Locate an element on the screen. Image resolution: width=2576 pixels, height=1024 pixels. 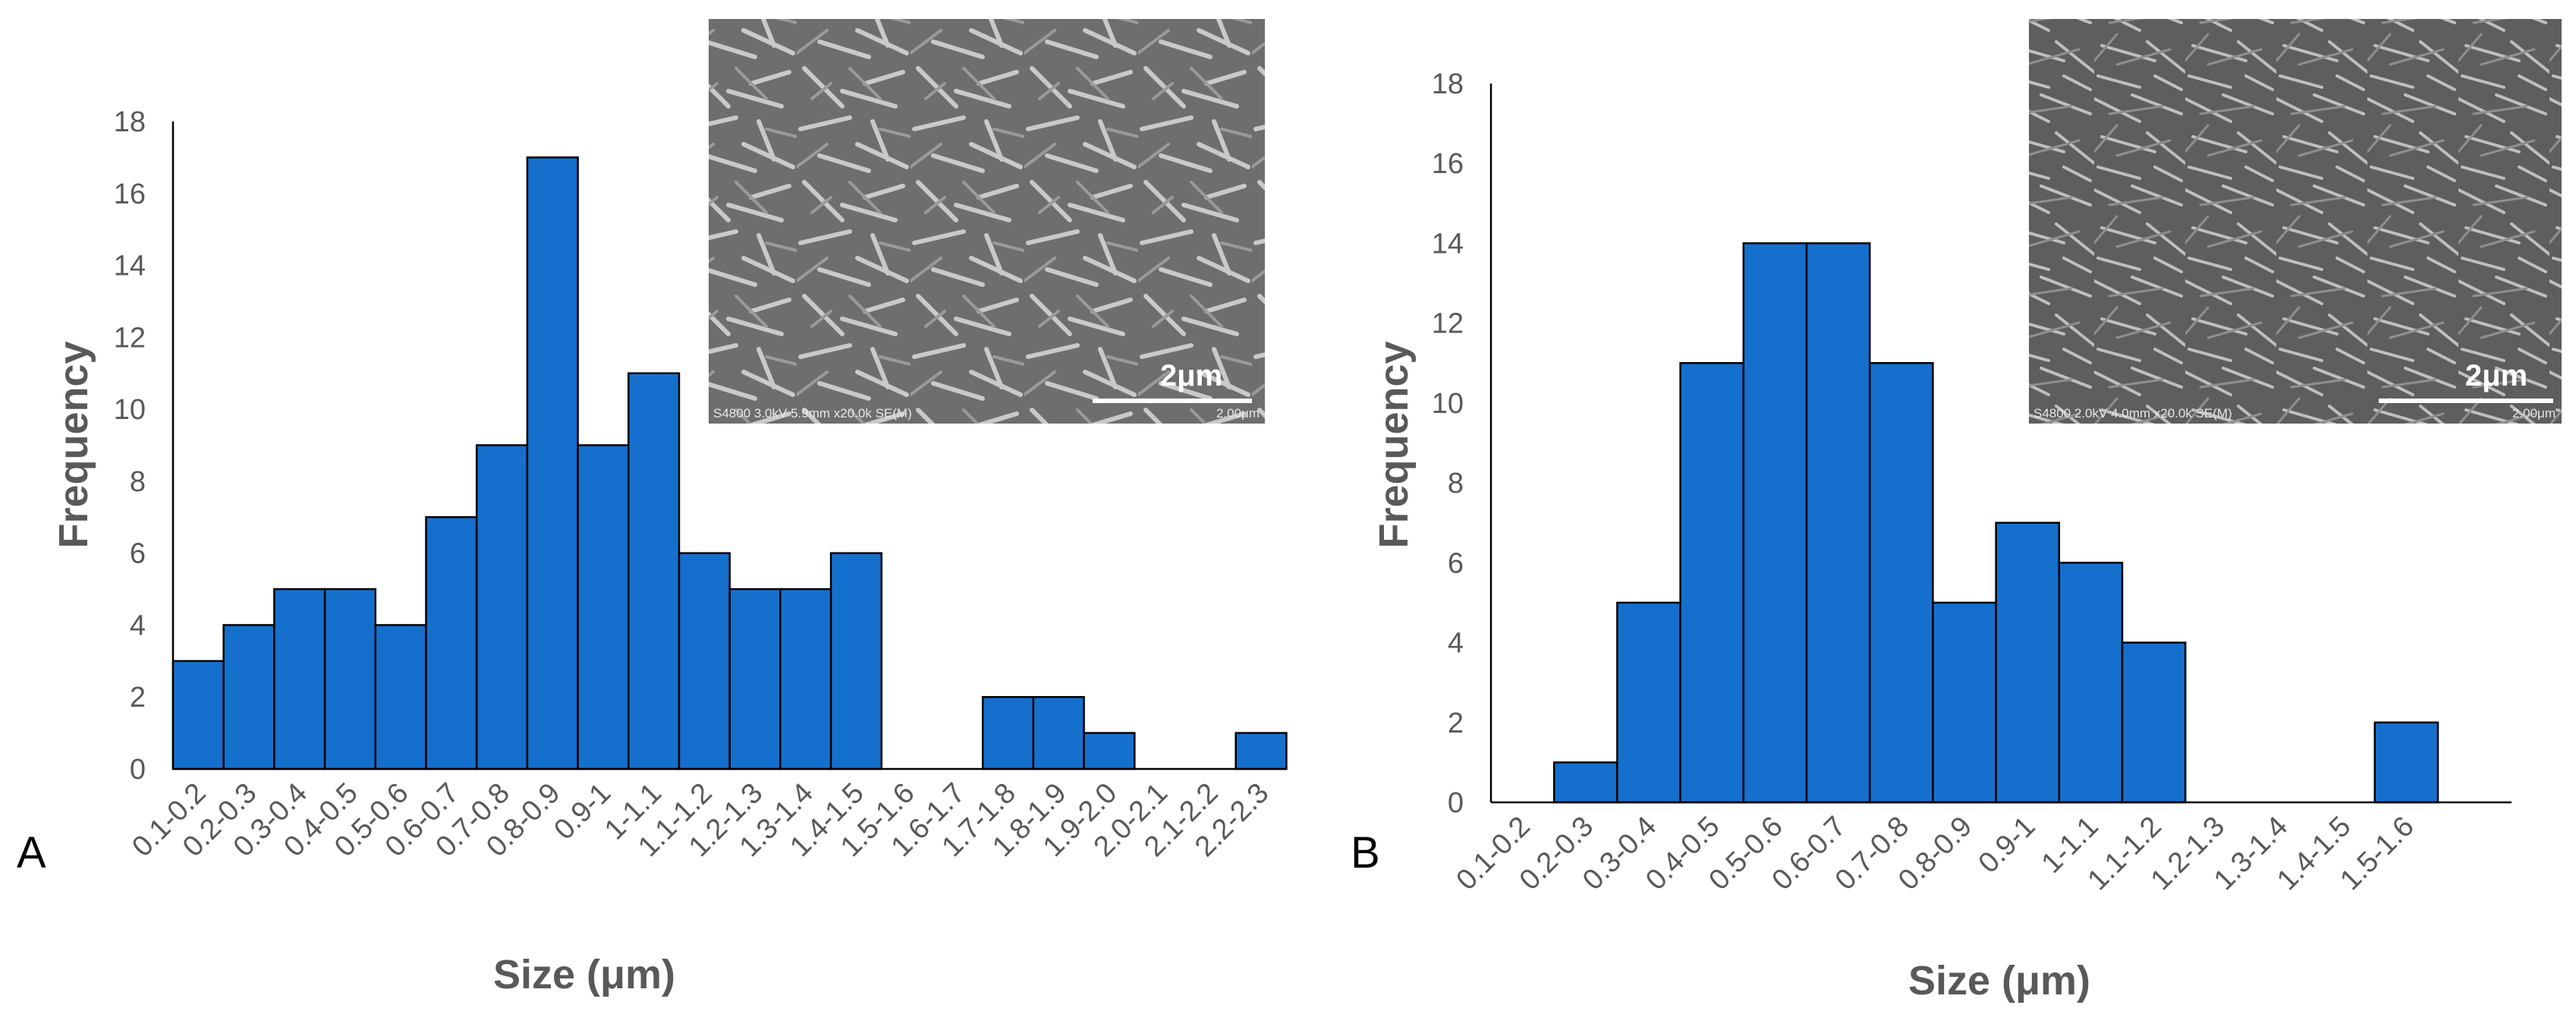
ytick-a-18: 18 is located at coordinates (130, 122).